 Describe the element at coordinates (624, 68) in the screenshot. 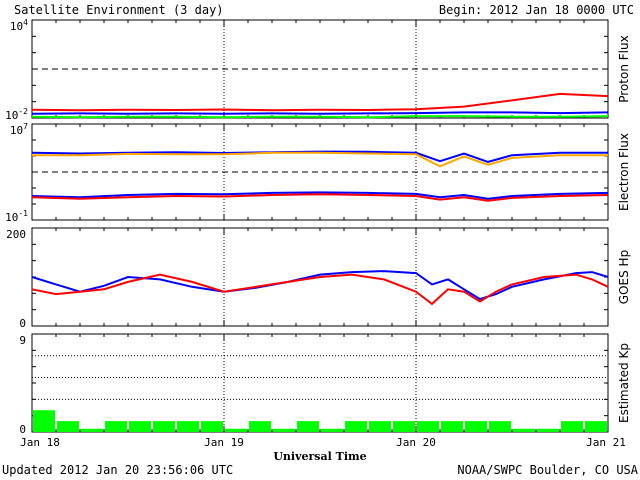

I see `panel-ylabel: Proton Flux` at that location.